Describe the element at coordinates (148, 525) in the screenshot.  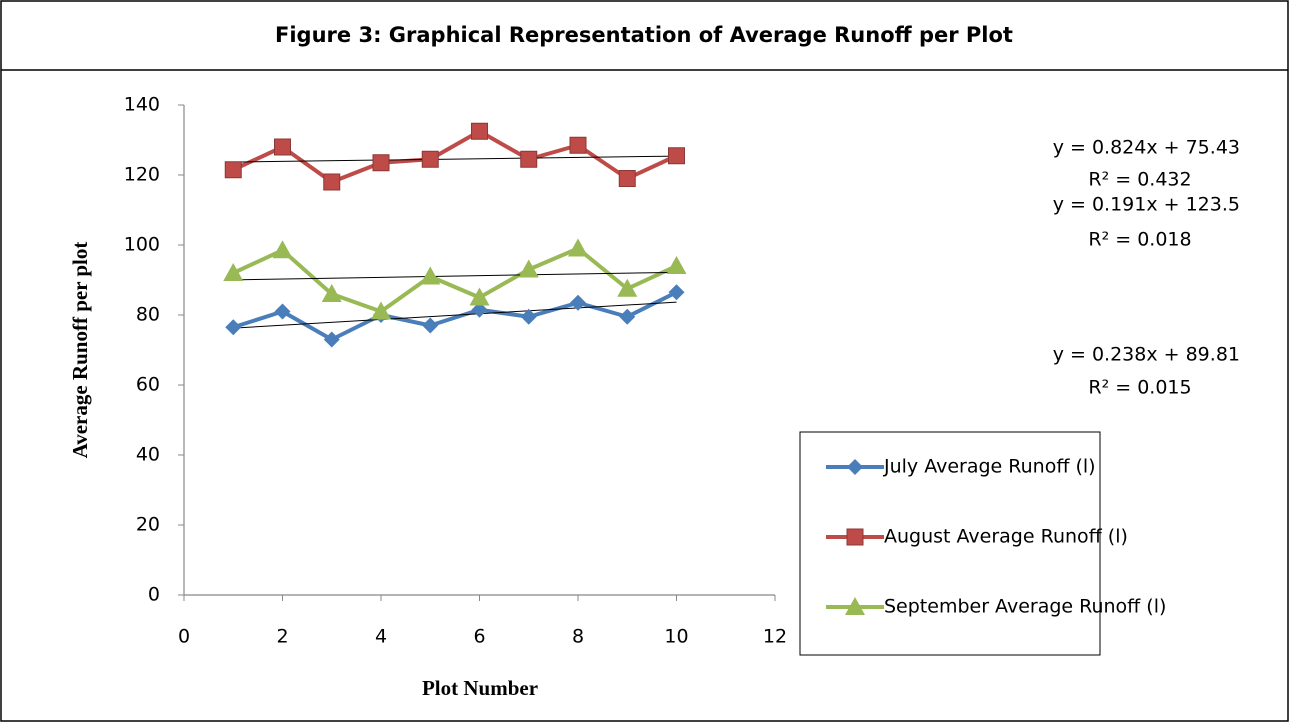
I see `y-tick-label: 20` at that location.